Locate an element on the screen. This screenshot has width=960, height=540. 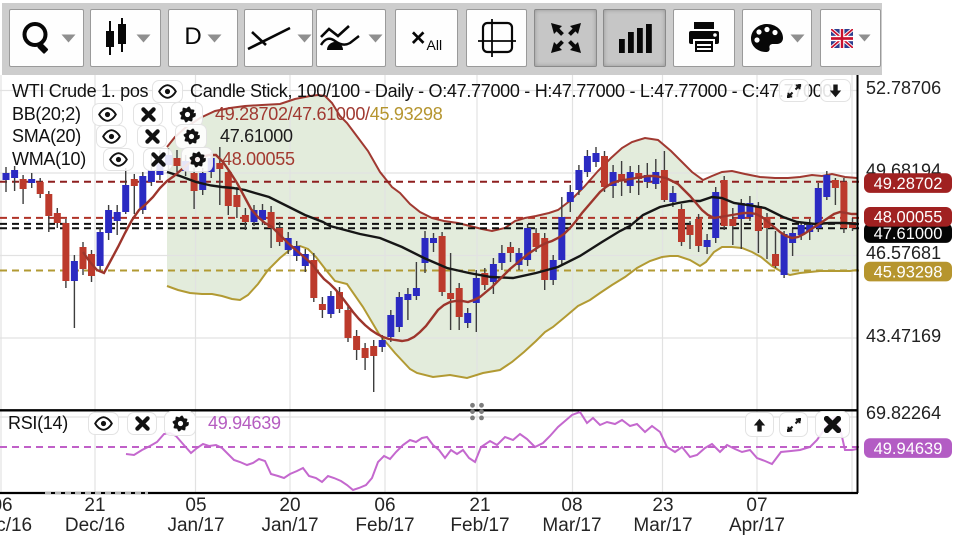
svg-text: 20 is located at coordinates (289, 505).